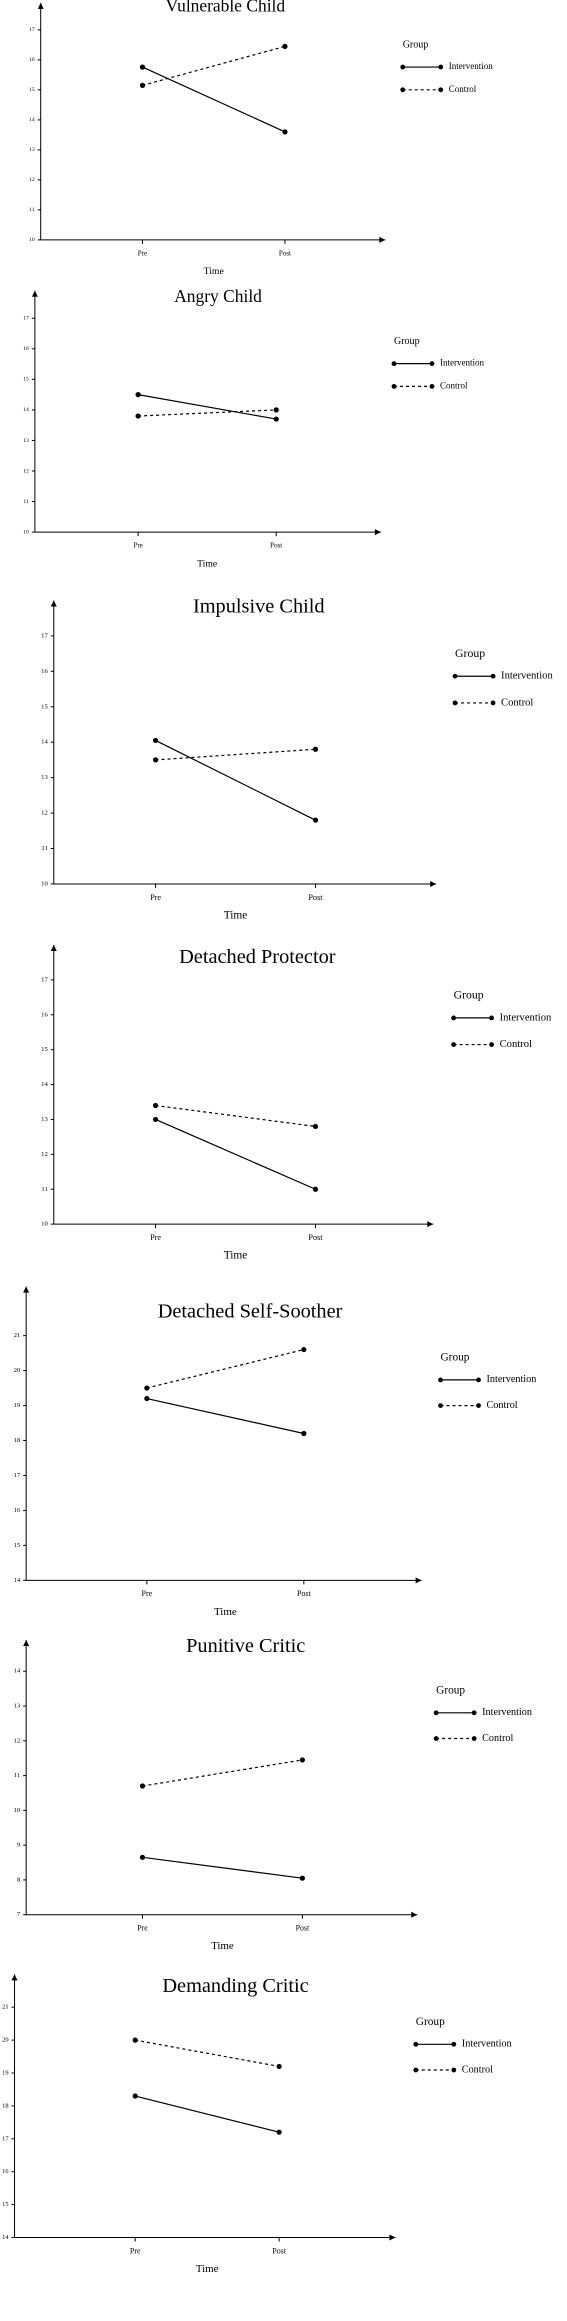  Describe the element at coordinates (18, 1845) in the screenshot. I see `y-tick-label: 9` at that location.